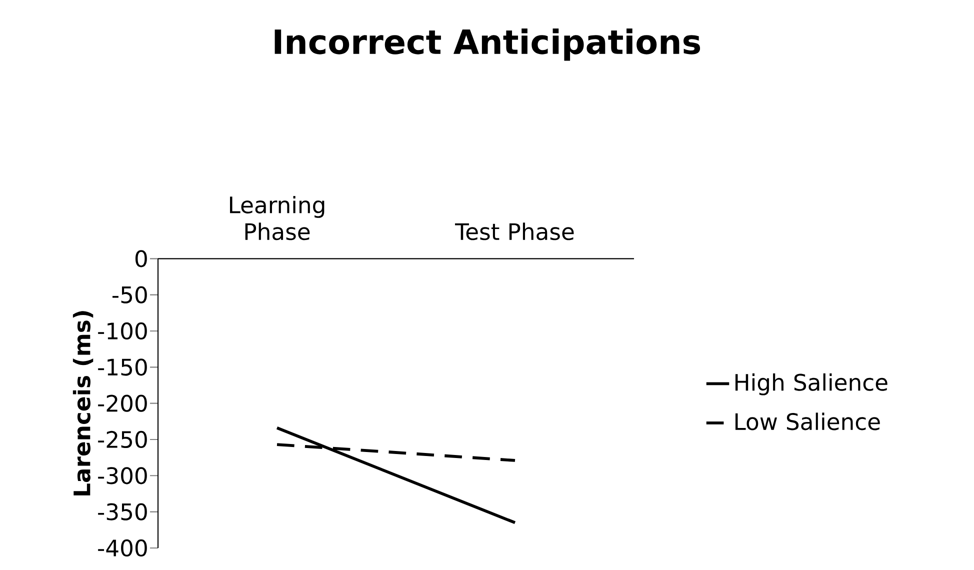 Image resolution: width=974 pixels, height=570 pixels. Describe the element at coordinates (122, 475) in the screenshot. I see `y-tick-label: -300` at that location.